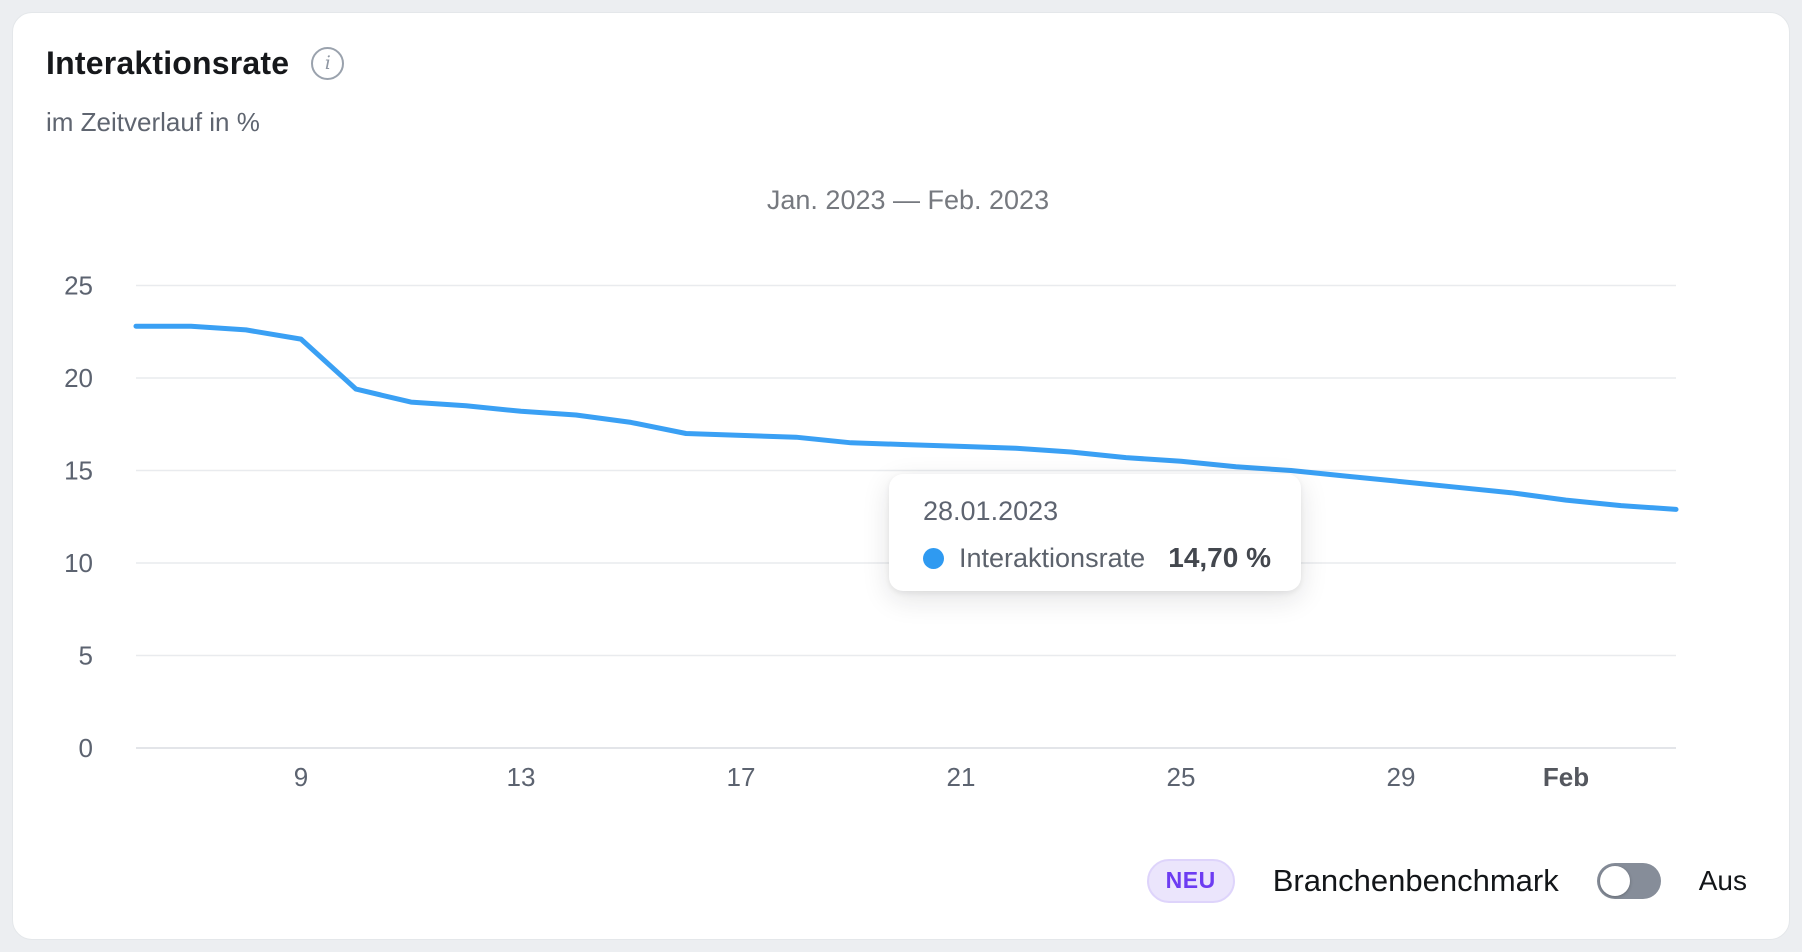 The image size is (1802, 952). What do you see at coordinates (168, 63) in the screenshot?
I see `page-title: Interaktionsrate` at bounding box center [168, 63].